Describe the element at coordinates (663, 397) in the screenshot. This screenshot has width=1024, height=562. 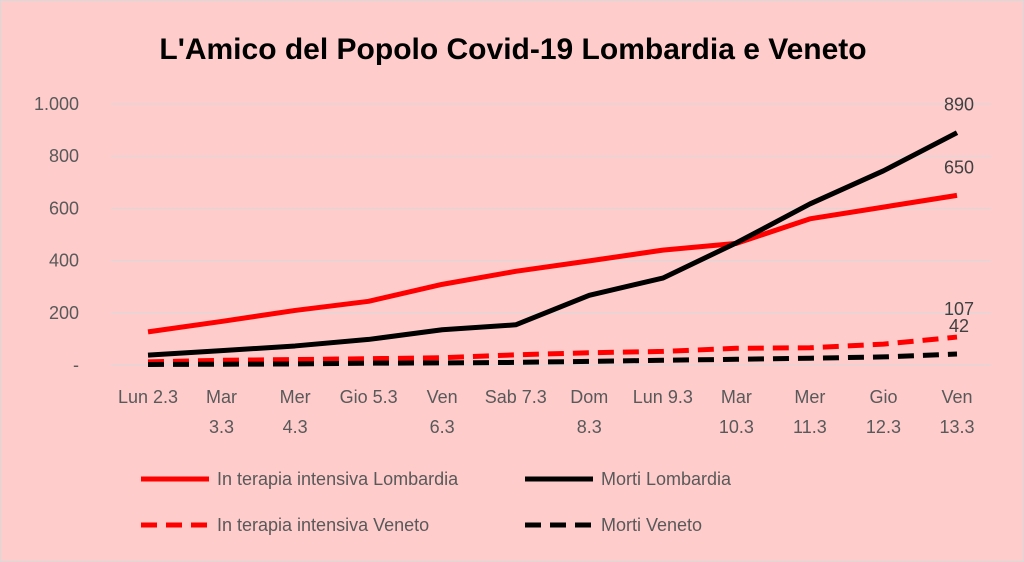
I see `x-tick-label: Lun 9.3` at that location.